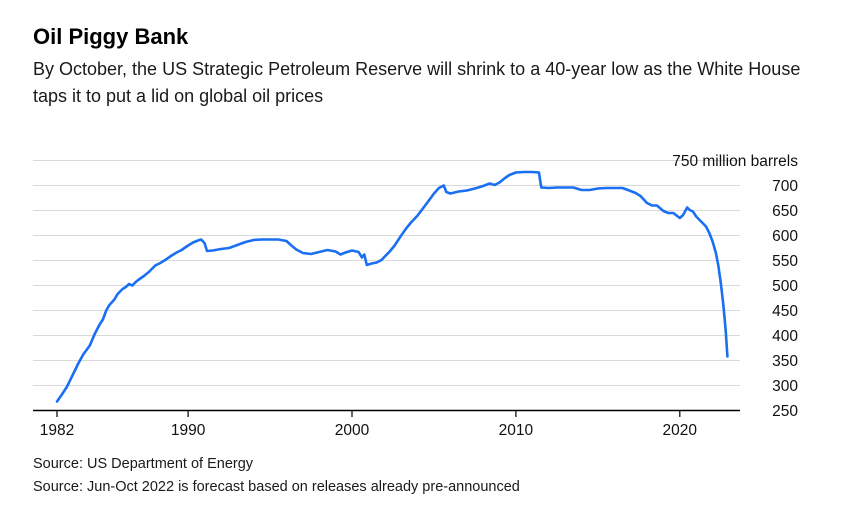 This screenshot has height=524, width=842. What do you see at coordinates (735, 161) in the screenshot?
I see `y-axis-unit-label: 750 million barrels` at bounding box center [735, 161].